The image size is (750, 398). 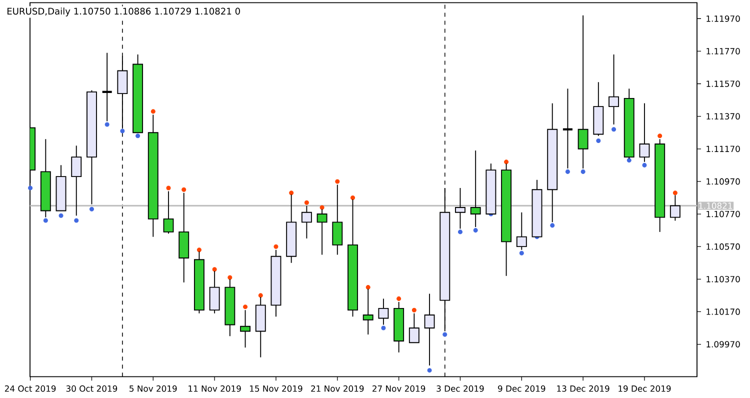 I want to click on x-tick-label: 21 Nov 2019, so click(x=337, y=388).